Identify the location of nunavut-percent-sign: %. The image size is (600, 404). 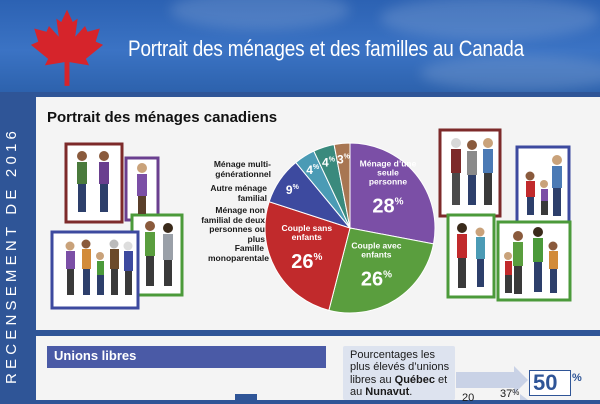
(577, 378).